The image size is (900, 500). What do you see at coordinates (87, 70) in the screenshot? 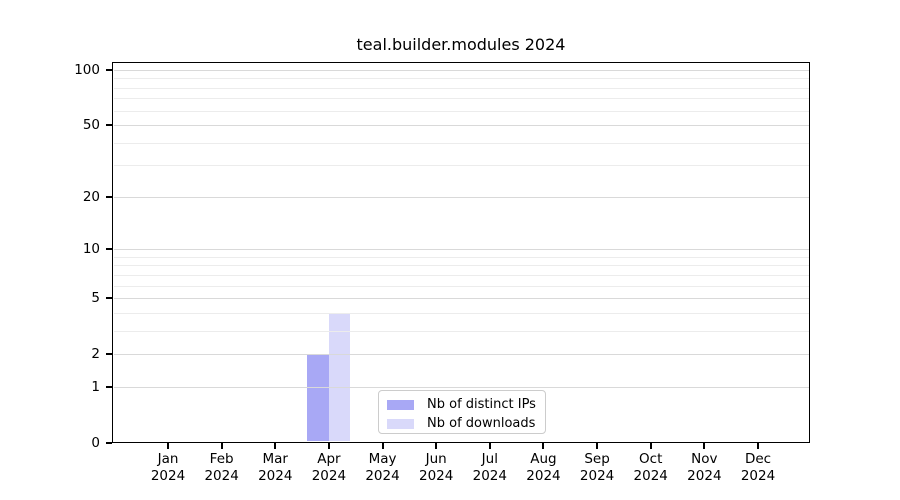
I see `y-tick-label: 100` at bounding box center [87, 70].